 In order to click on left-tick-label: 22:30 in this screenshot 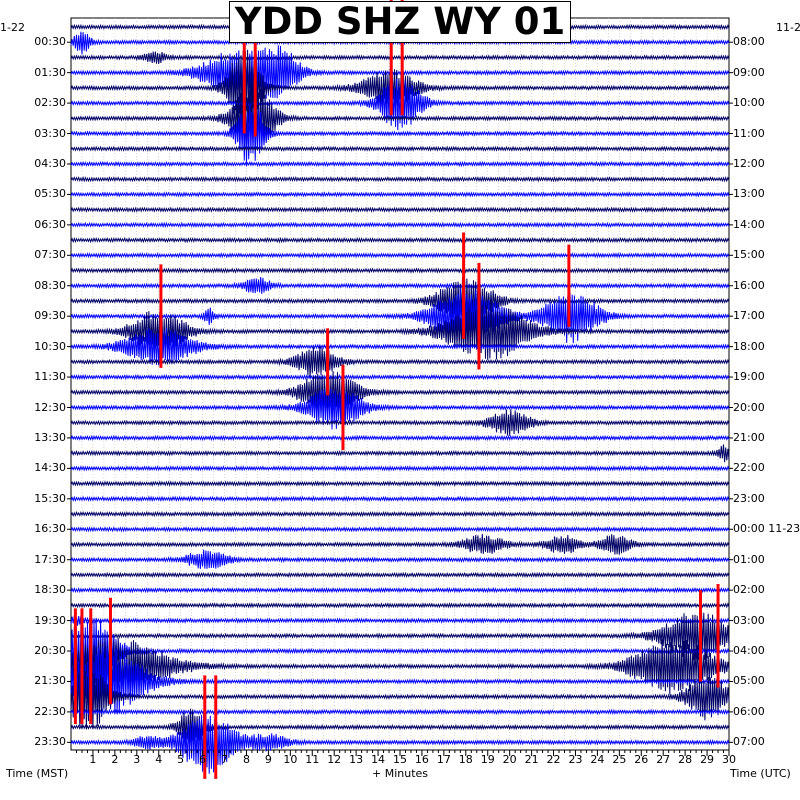, I will do `click(50, 711)`.